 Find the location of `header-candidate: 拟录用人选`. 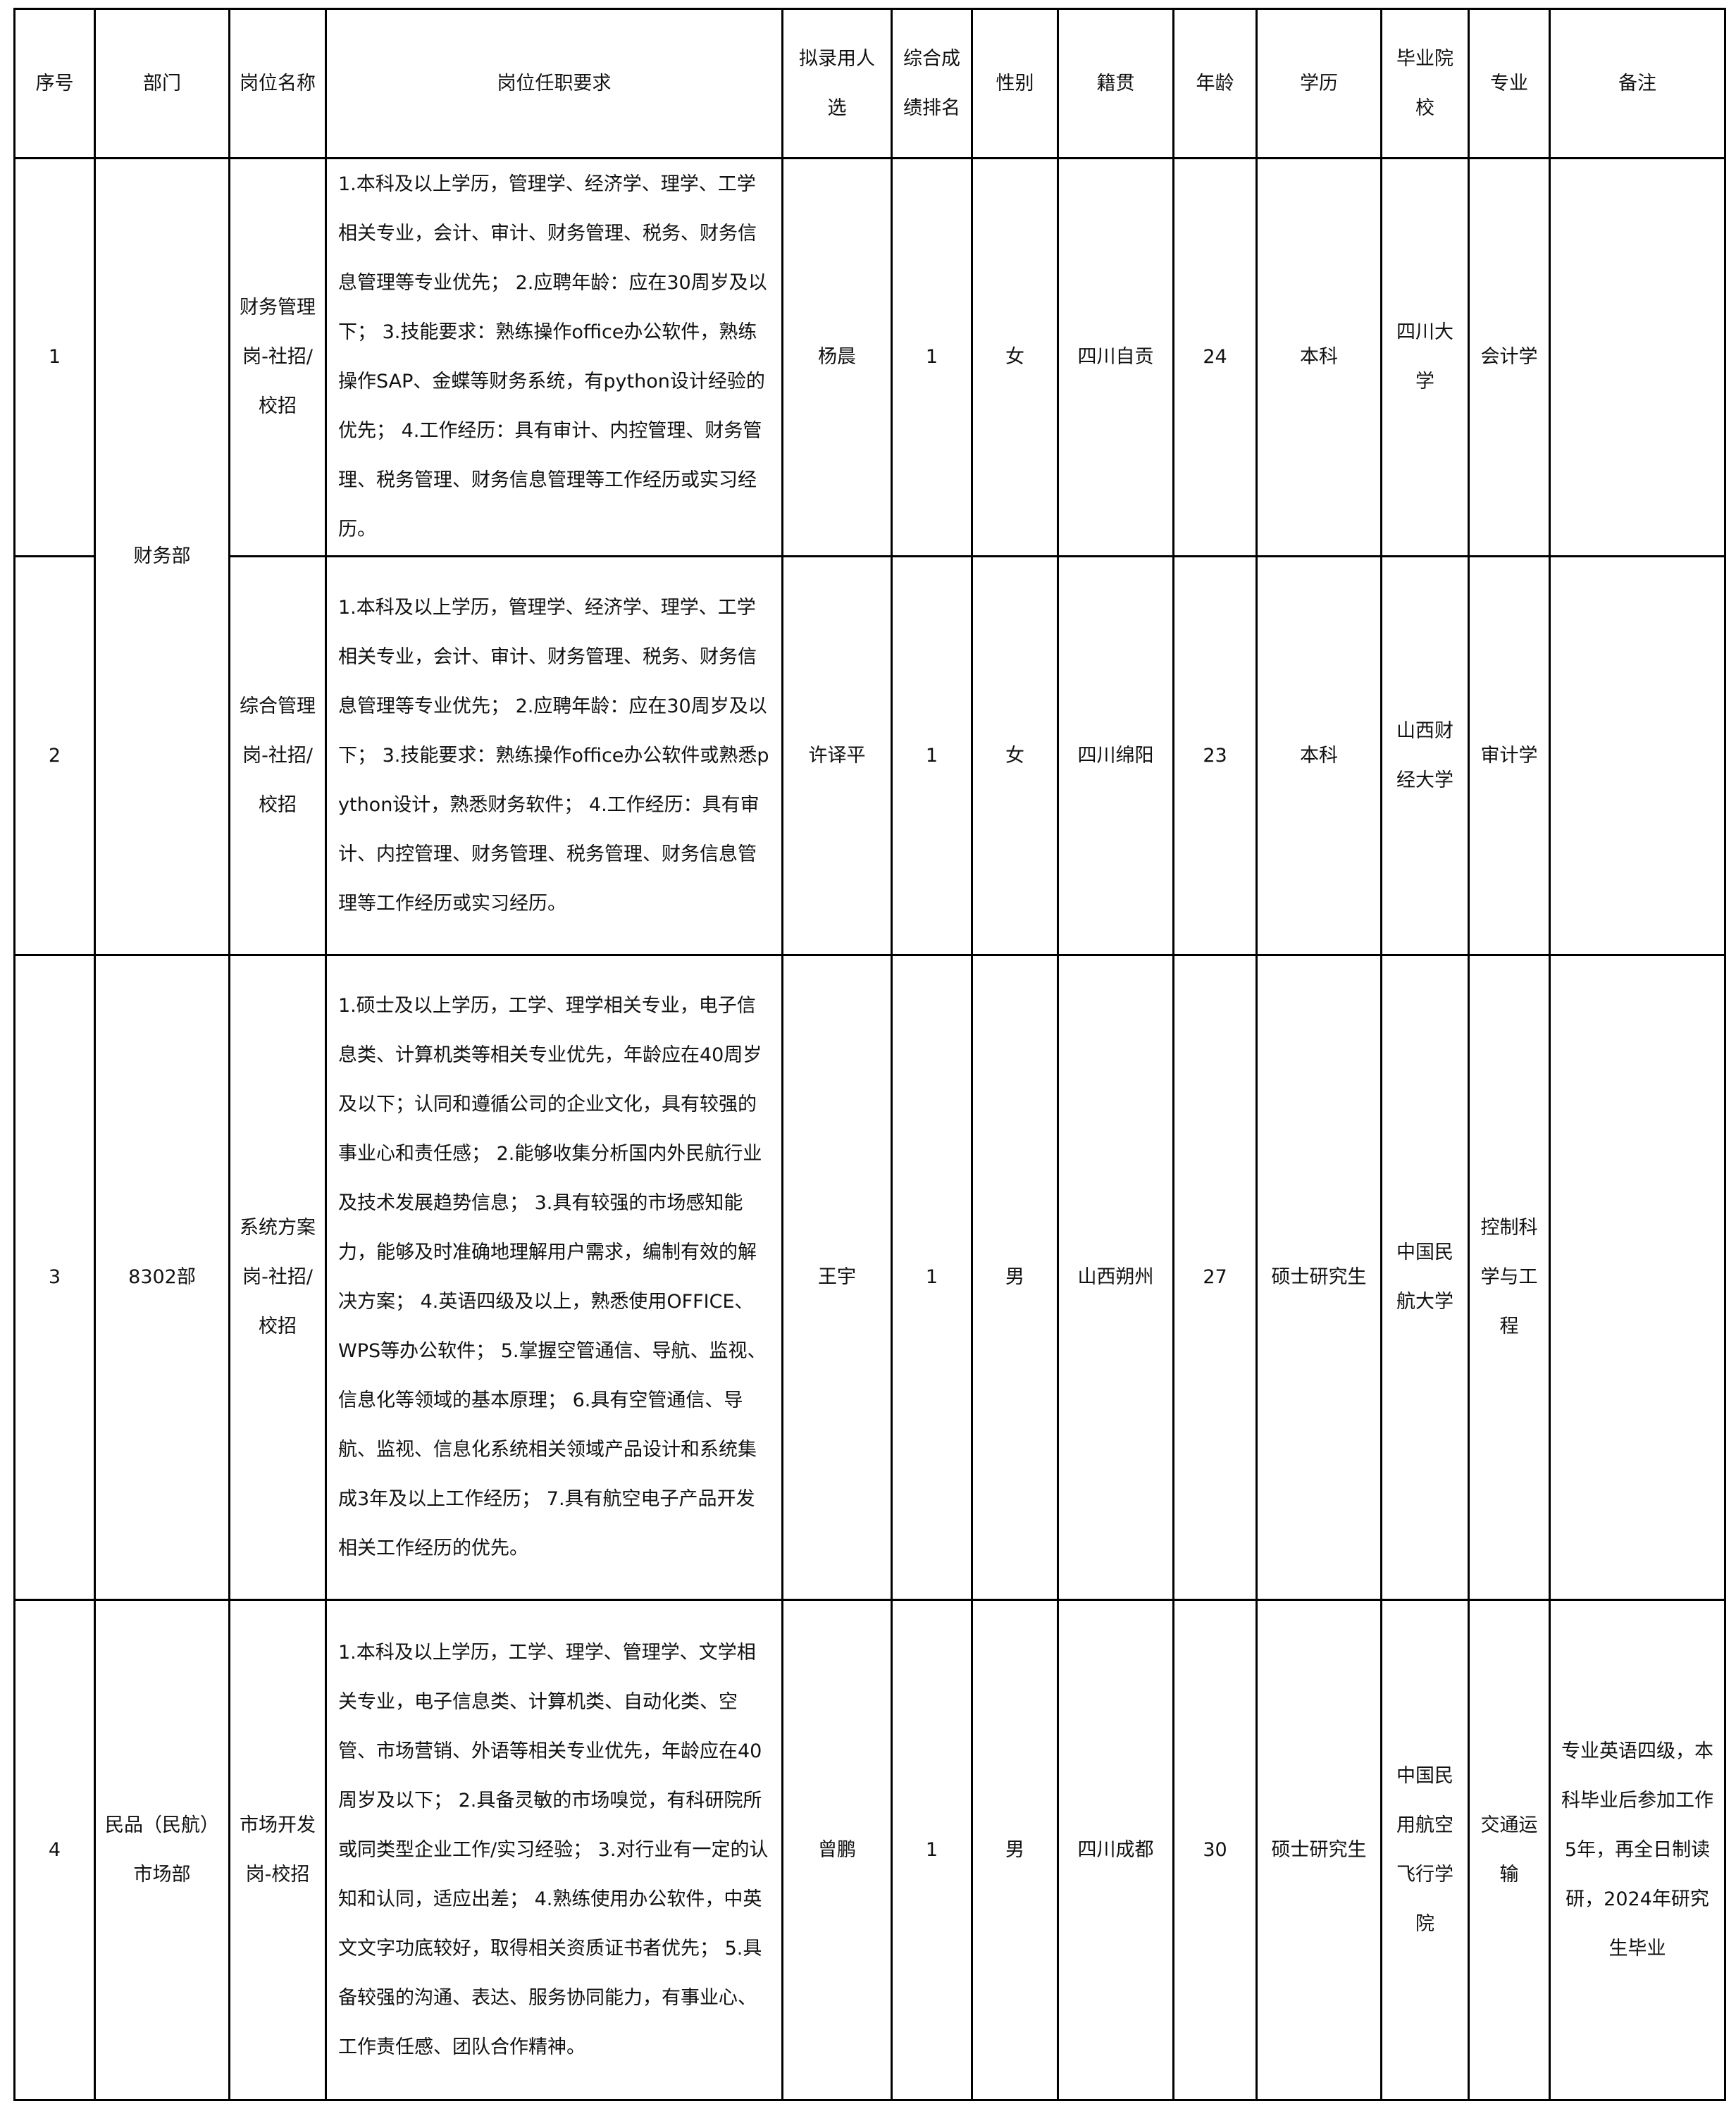

header-candidate: 拟录用人选 is located at coordinates (837, 83).